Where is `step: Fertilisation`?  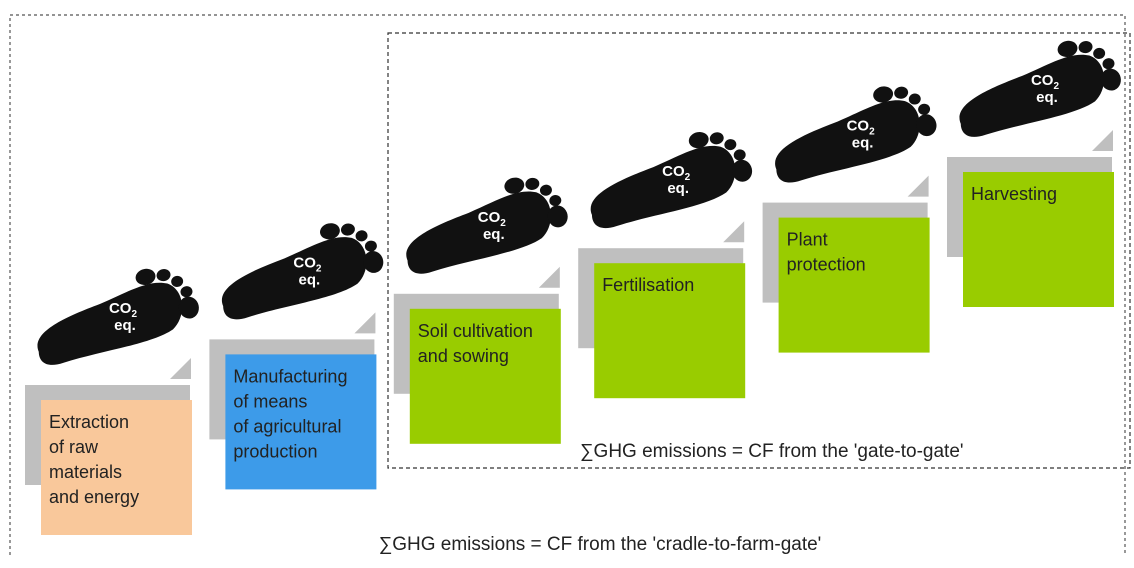
step: Fertilisation is located at coordinates (662, 310).